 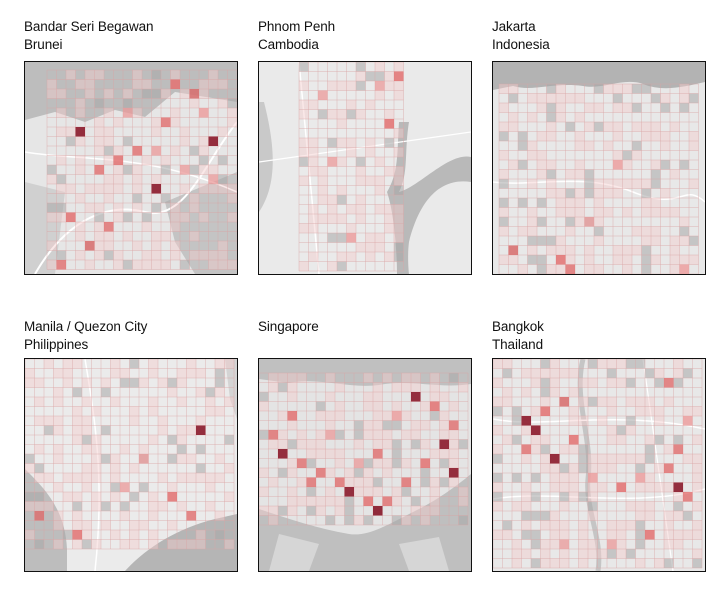 I want to click on heatmap-phnom, so click(x=365, y=168).